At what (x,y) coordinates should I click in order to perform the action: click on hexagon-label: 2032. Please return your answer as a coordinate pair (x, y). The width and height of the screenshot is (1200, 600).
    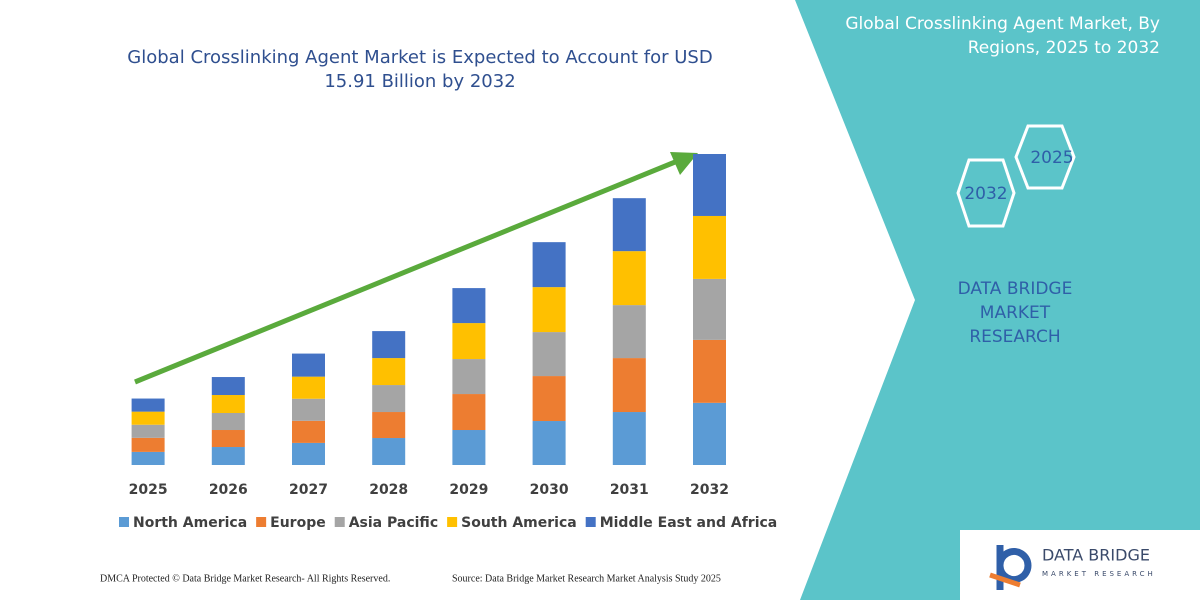
    Looking at the image, I should click on (985, 194).